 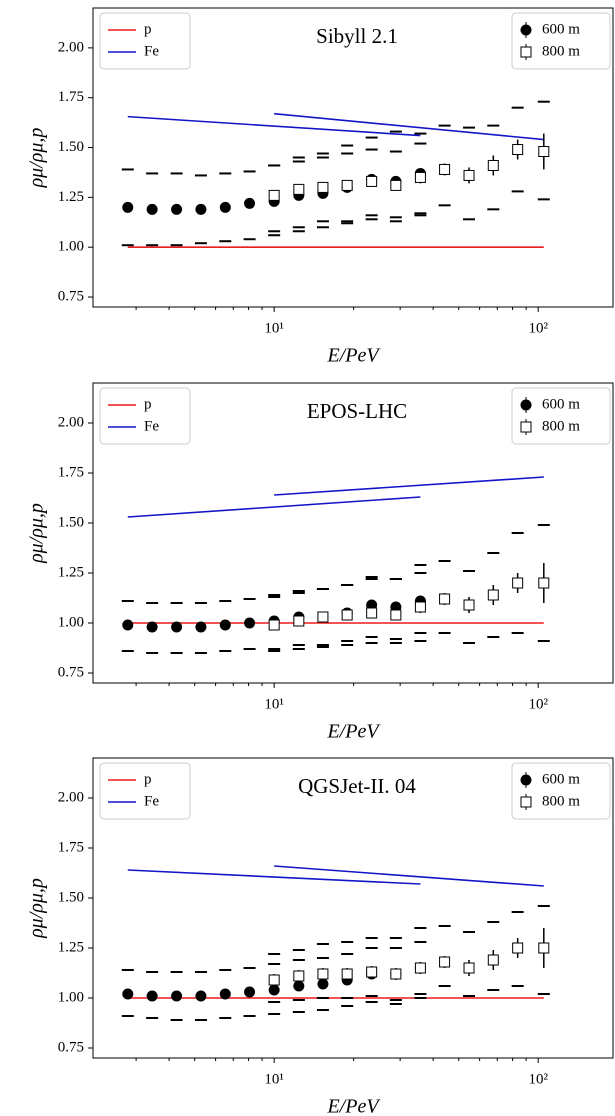 What do you see at coordinates (357, 411) in the screenshot?
I see `chart-title: EPOS-LHC` at bounding box center [357, 411].